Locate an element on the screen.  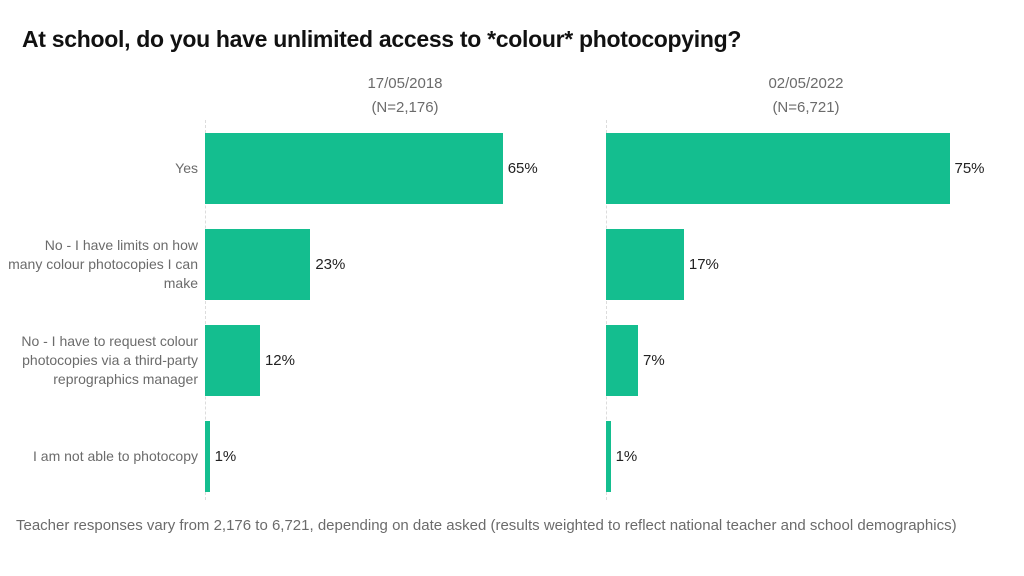
panel-date: 17/05/2018 is located at coordinates (405, 83).